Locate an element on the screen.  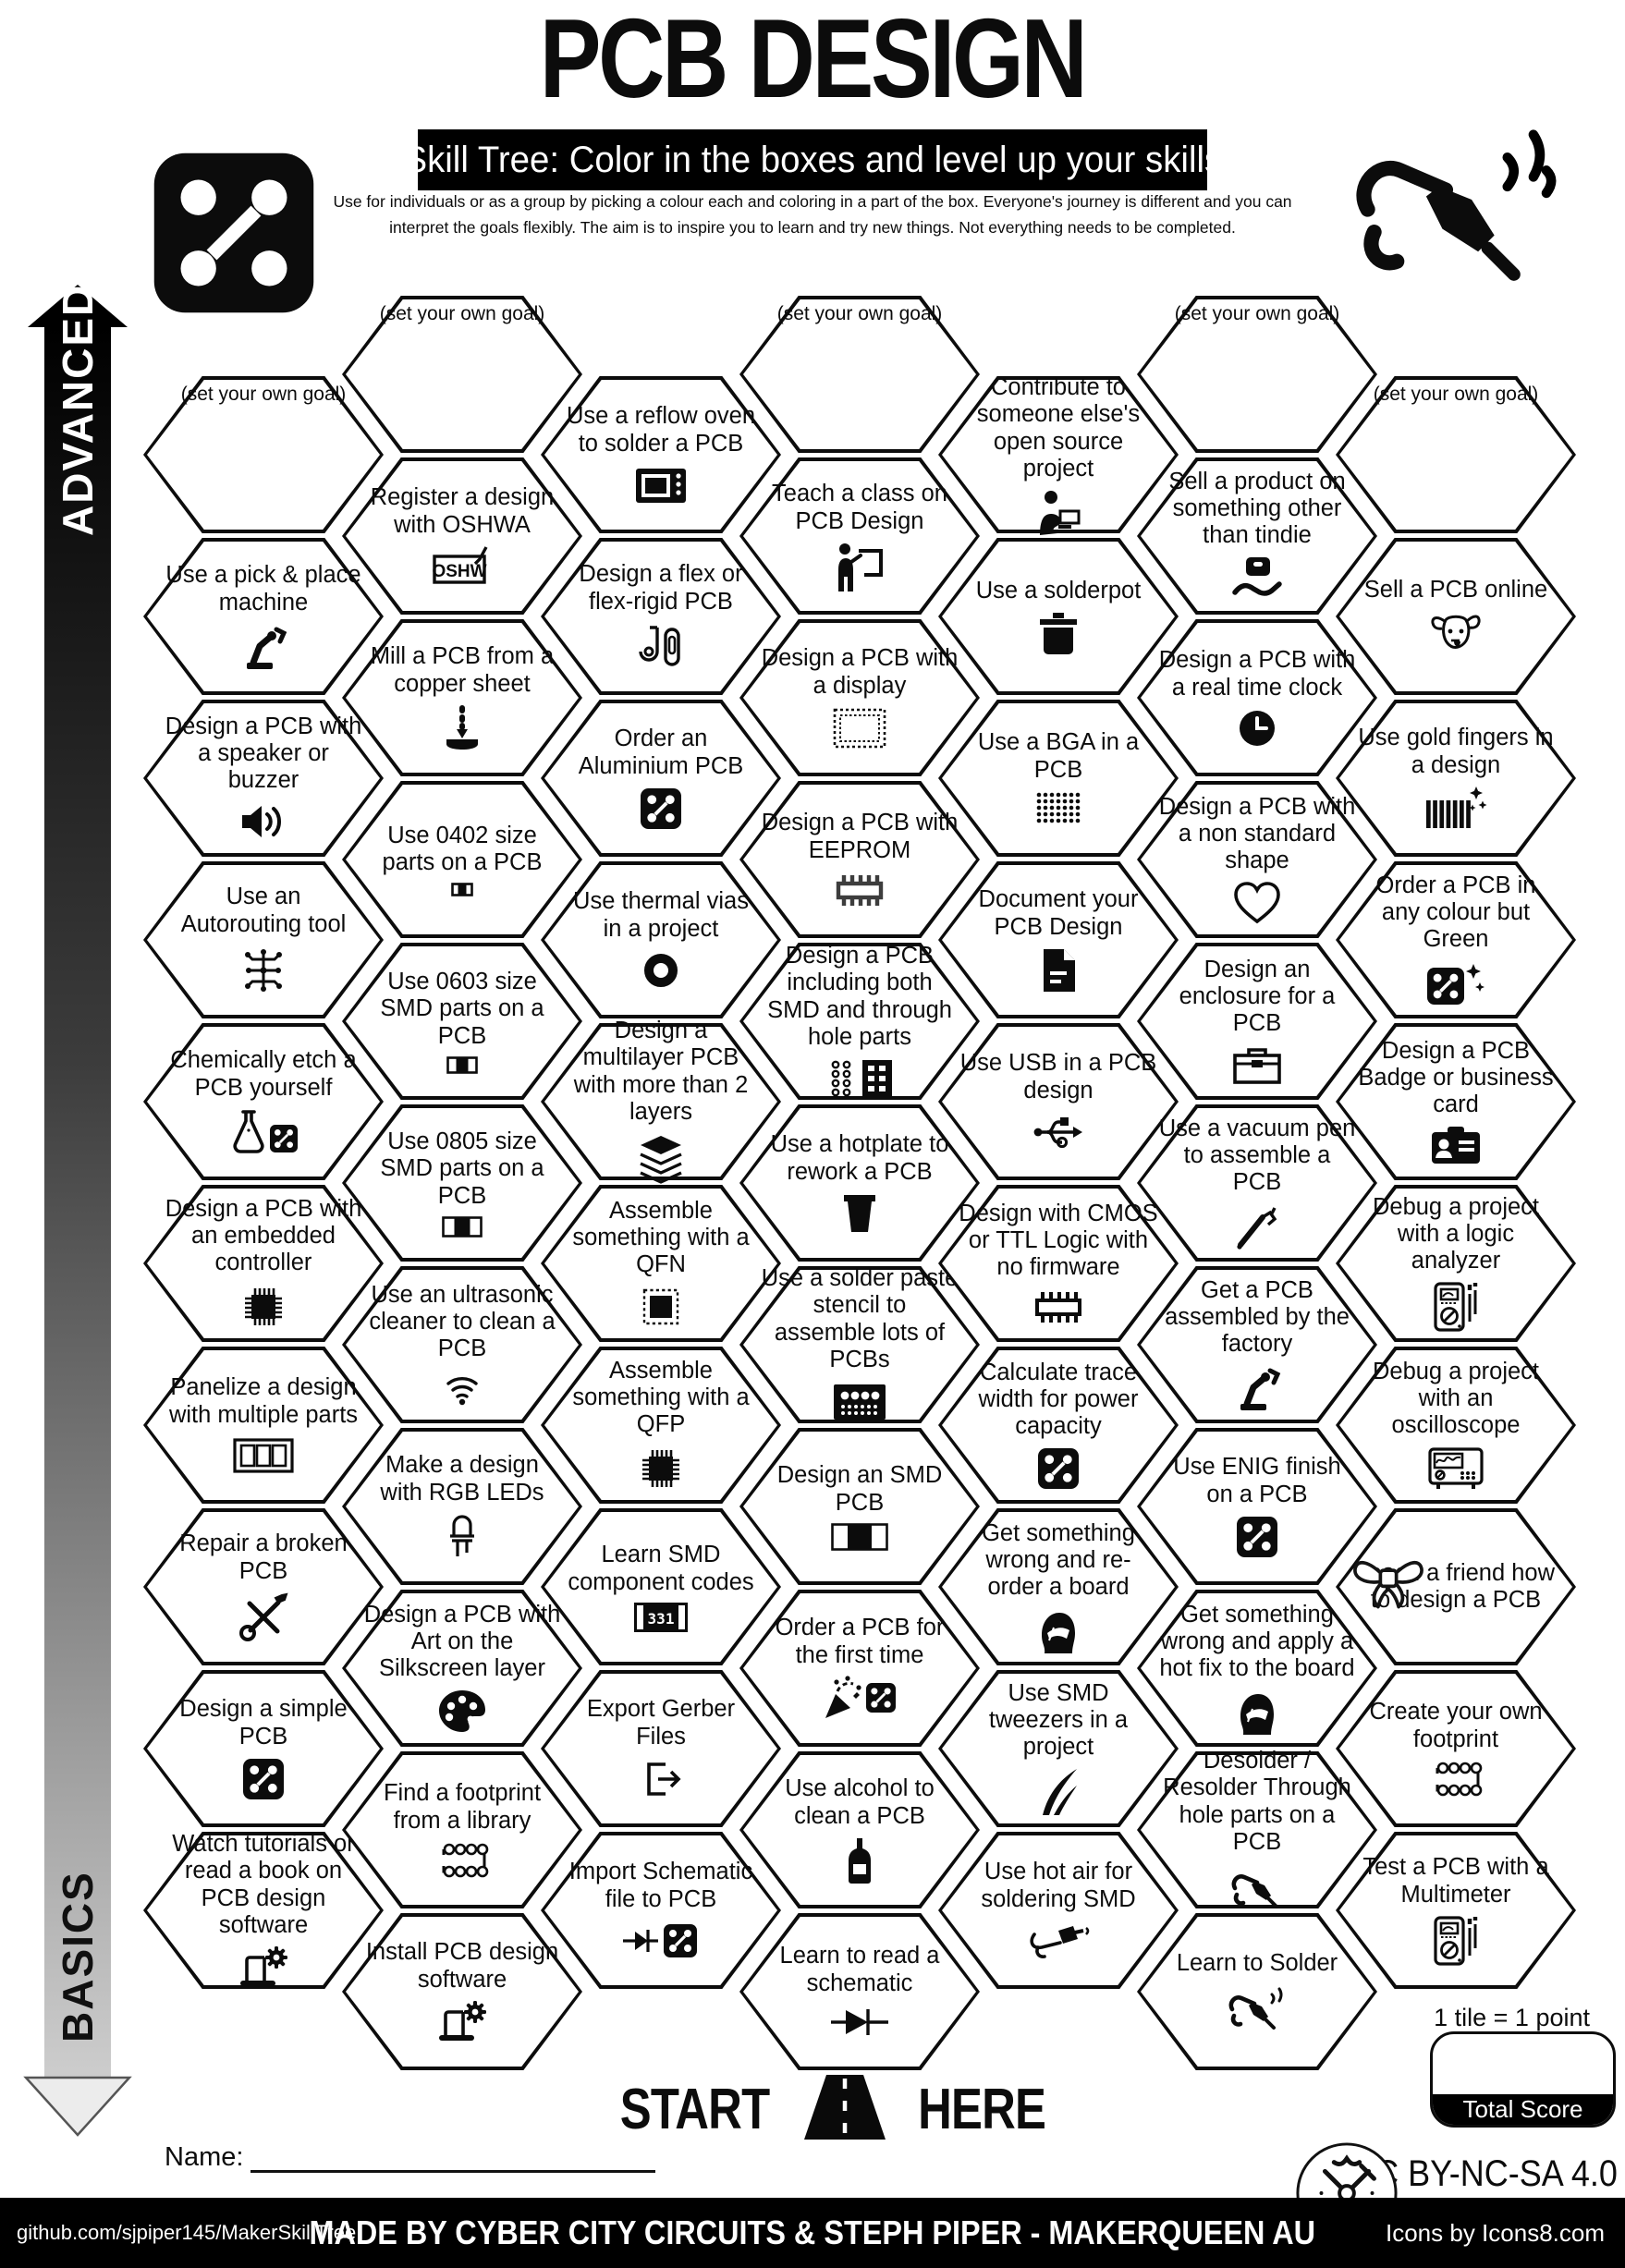
hex-tile-use-enig-finish-on-a-pcb: Use ENIG finish on a PCB is located at coordinates (1257, 1507).